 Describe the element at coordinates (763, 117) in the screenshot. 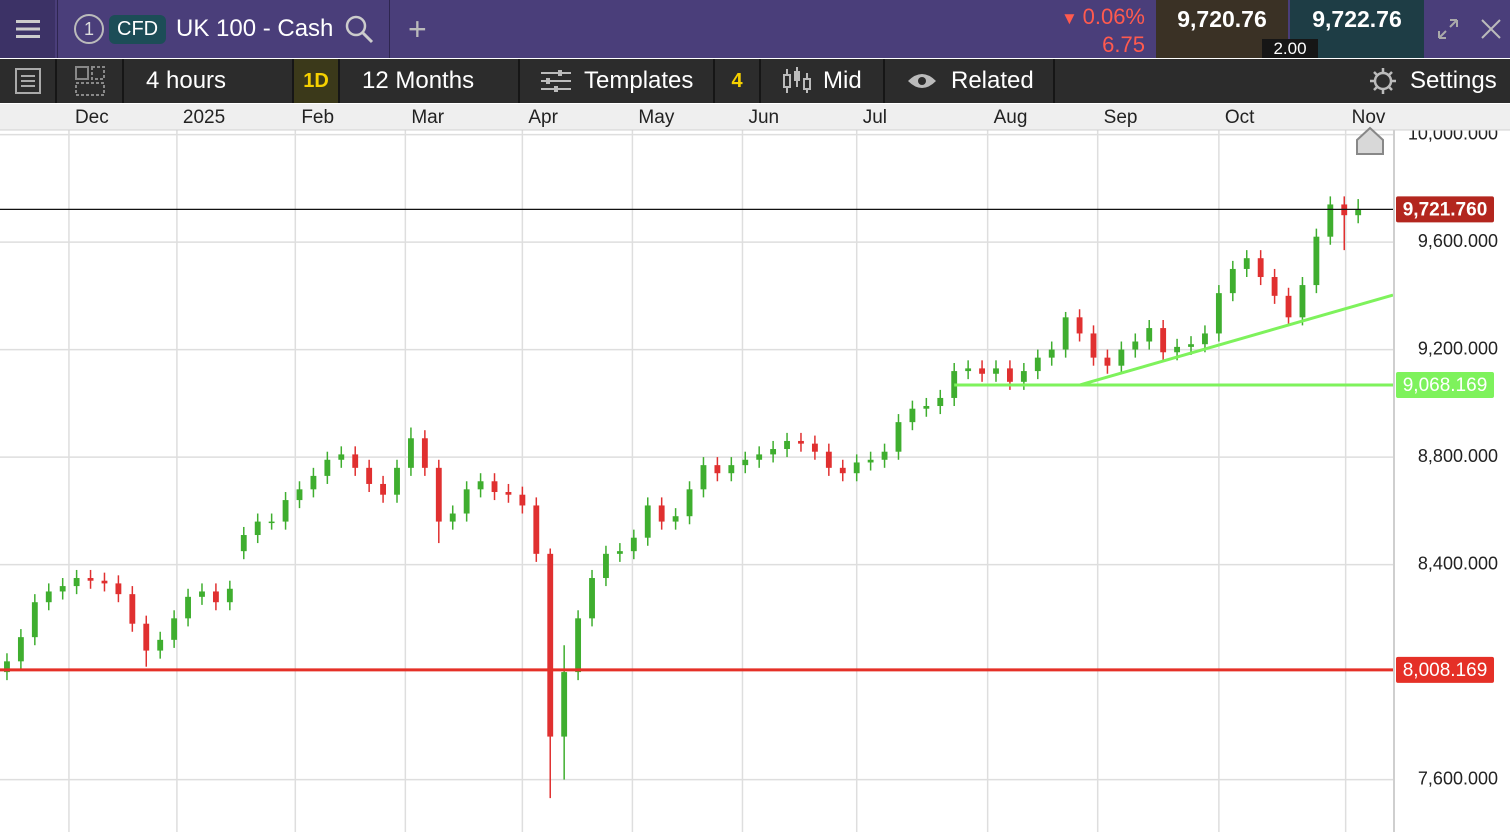

I see `x-tick-label: Jun` at that location.